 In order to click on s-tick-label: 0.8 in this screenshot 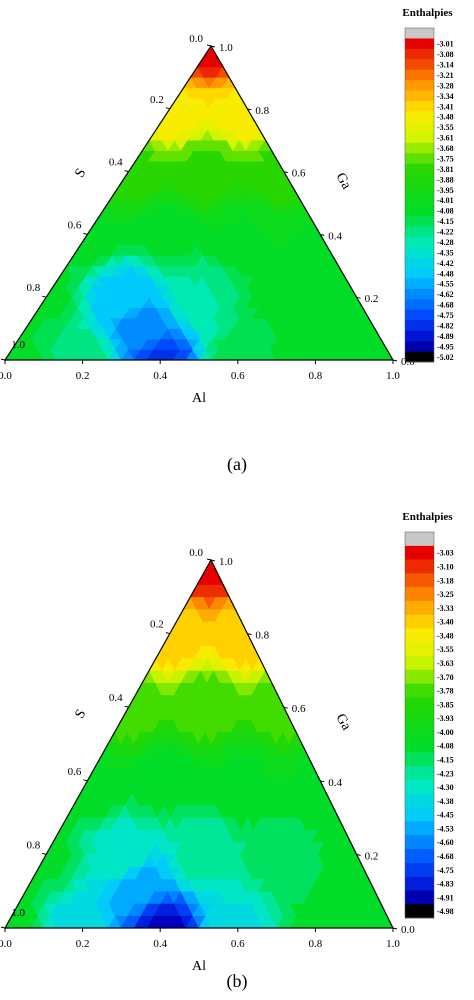, I will do `click(33, 288)`.